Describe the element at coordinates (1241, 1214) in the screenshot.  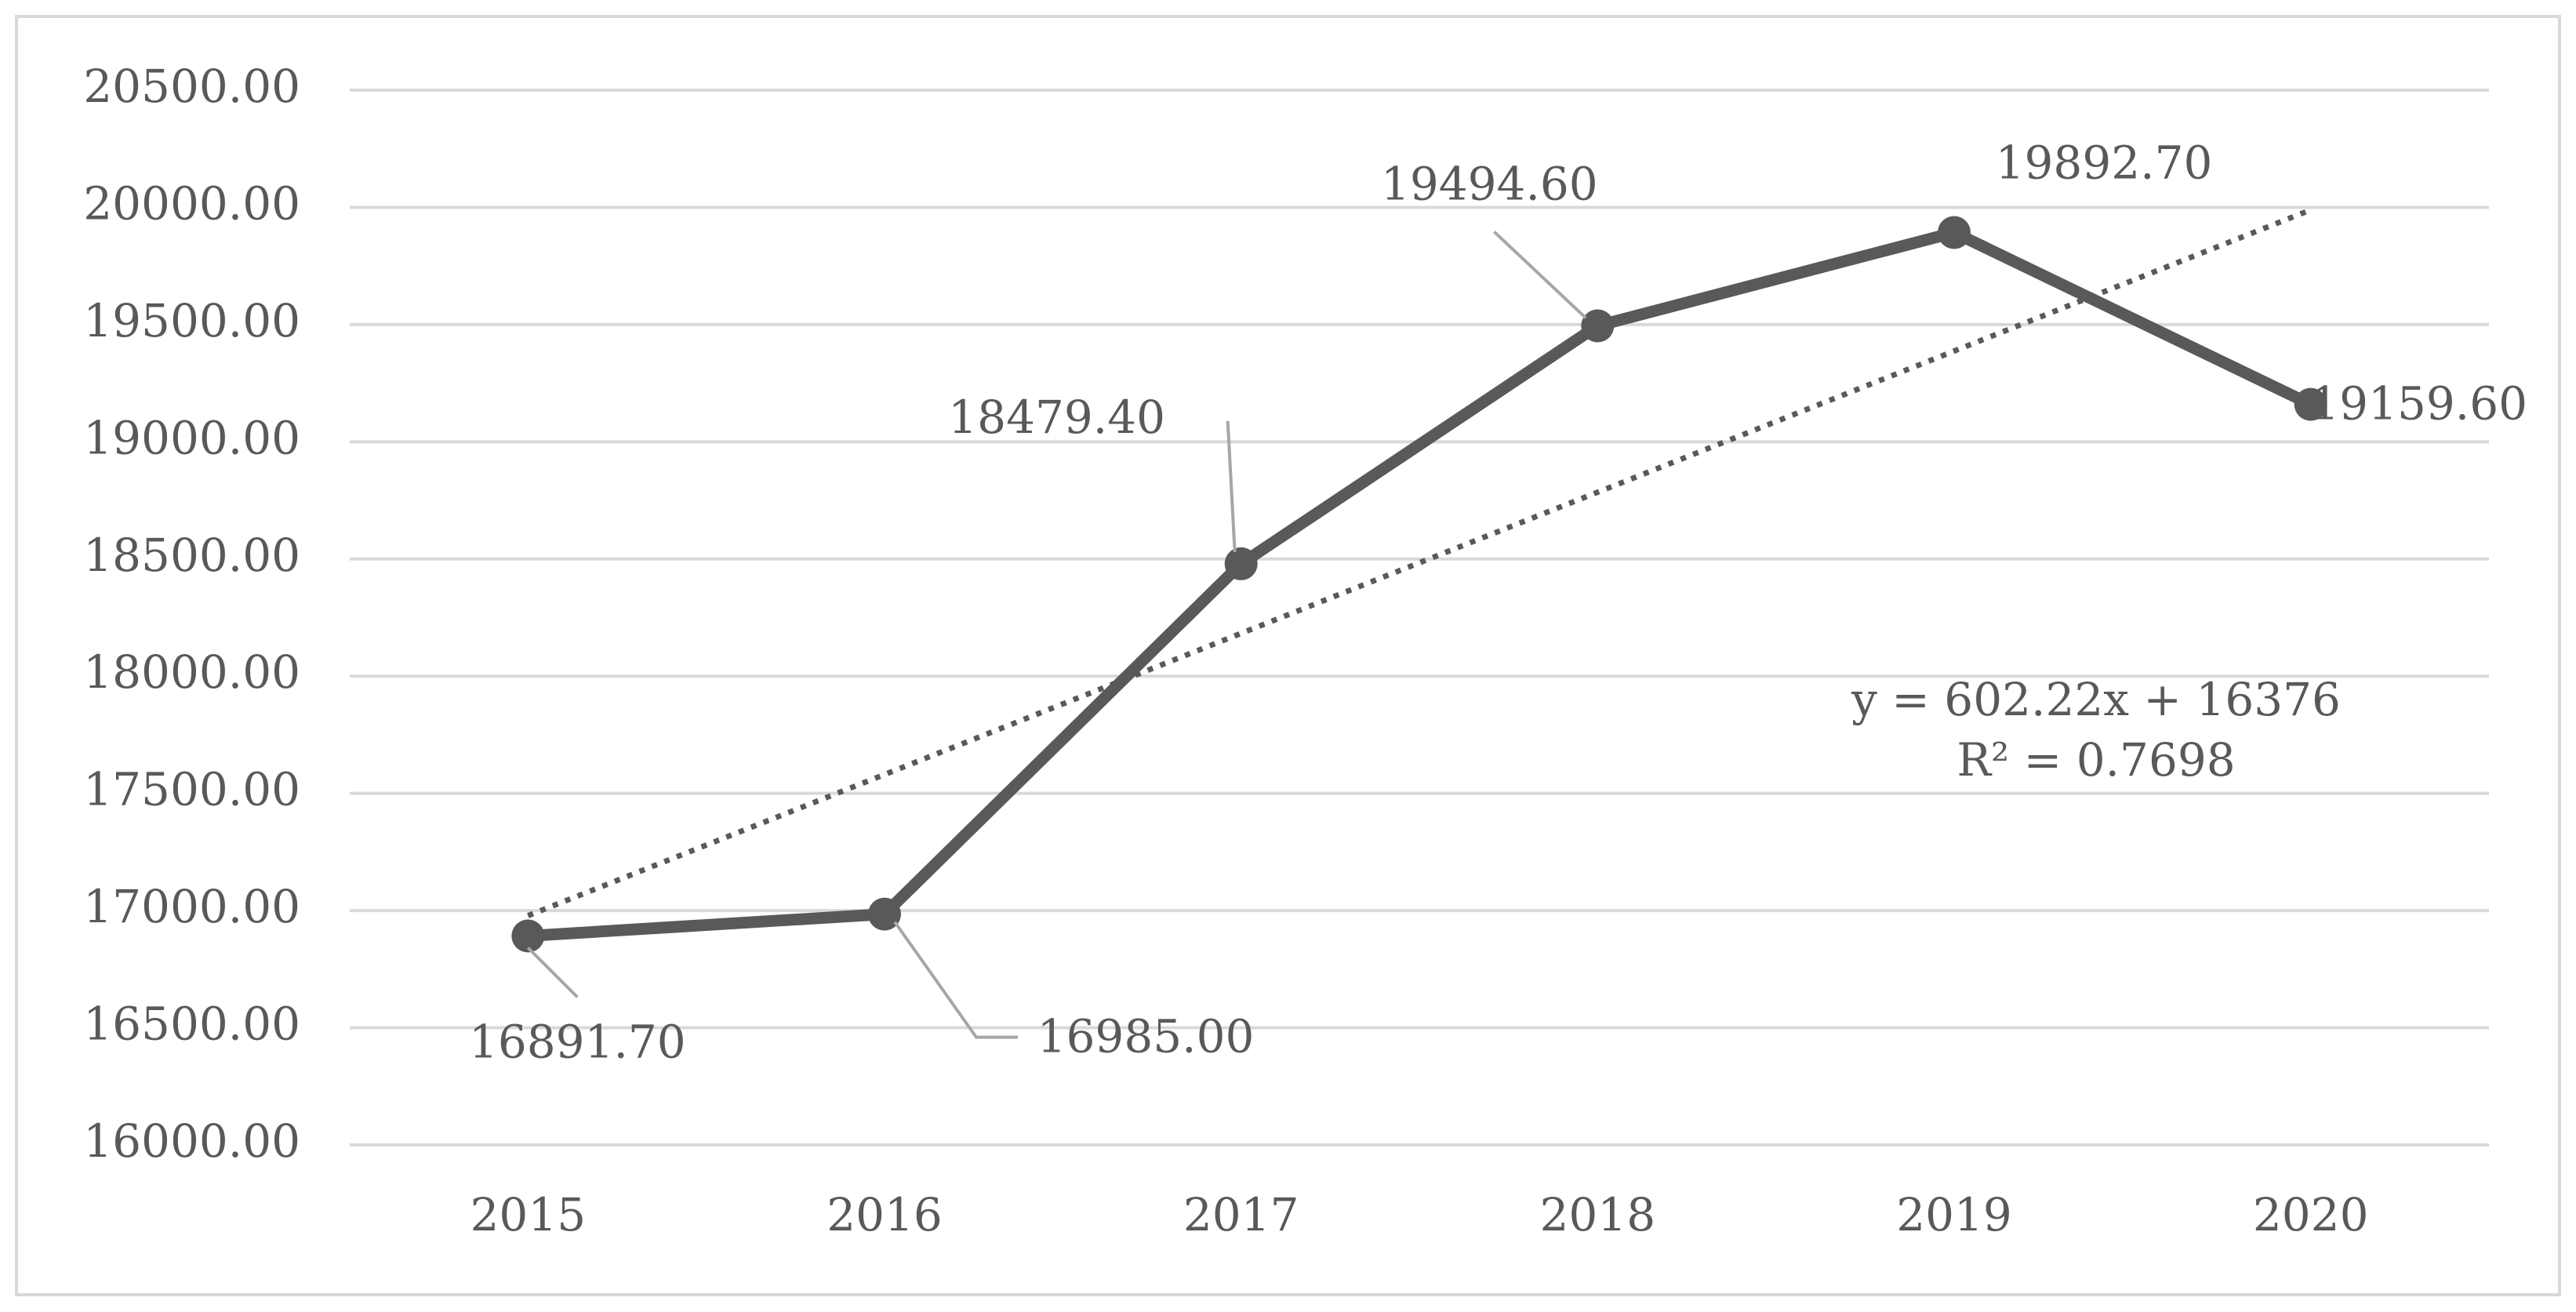
I see `x-tick-label: 2017` at that location.